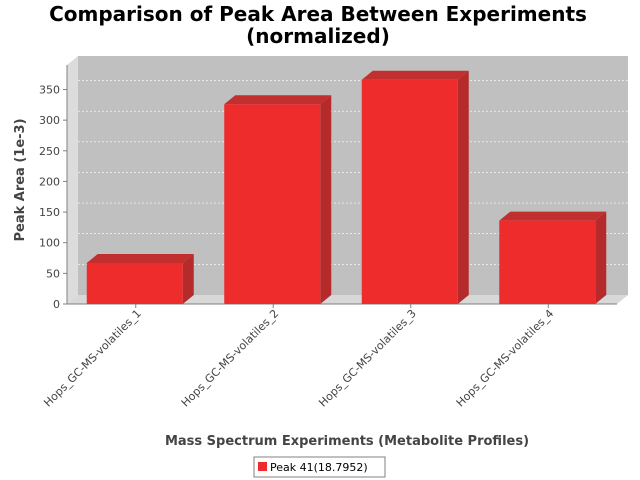 This screenshot has height=480, width=640. What do you see at coordinates (262, 466) in the screenshot?
I see `legend-swatch` at bounding box center [262, 466].